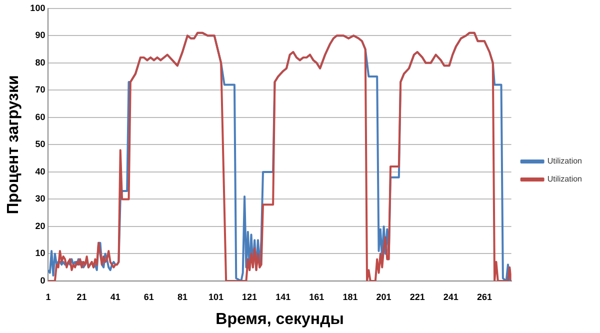 The width and height of the screenshot is (600, 333). Describe the element at coordinates (40, 199) in the screenshot. I see `y-tick-label: 30` at that location.